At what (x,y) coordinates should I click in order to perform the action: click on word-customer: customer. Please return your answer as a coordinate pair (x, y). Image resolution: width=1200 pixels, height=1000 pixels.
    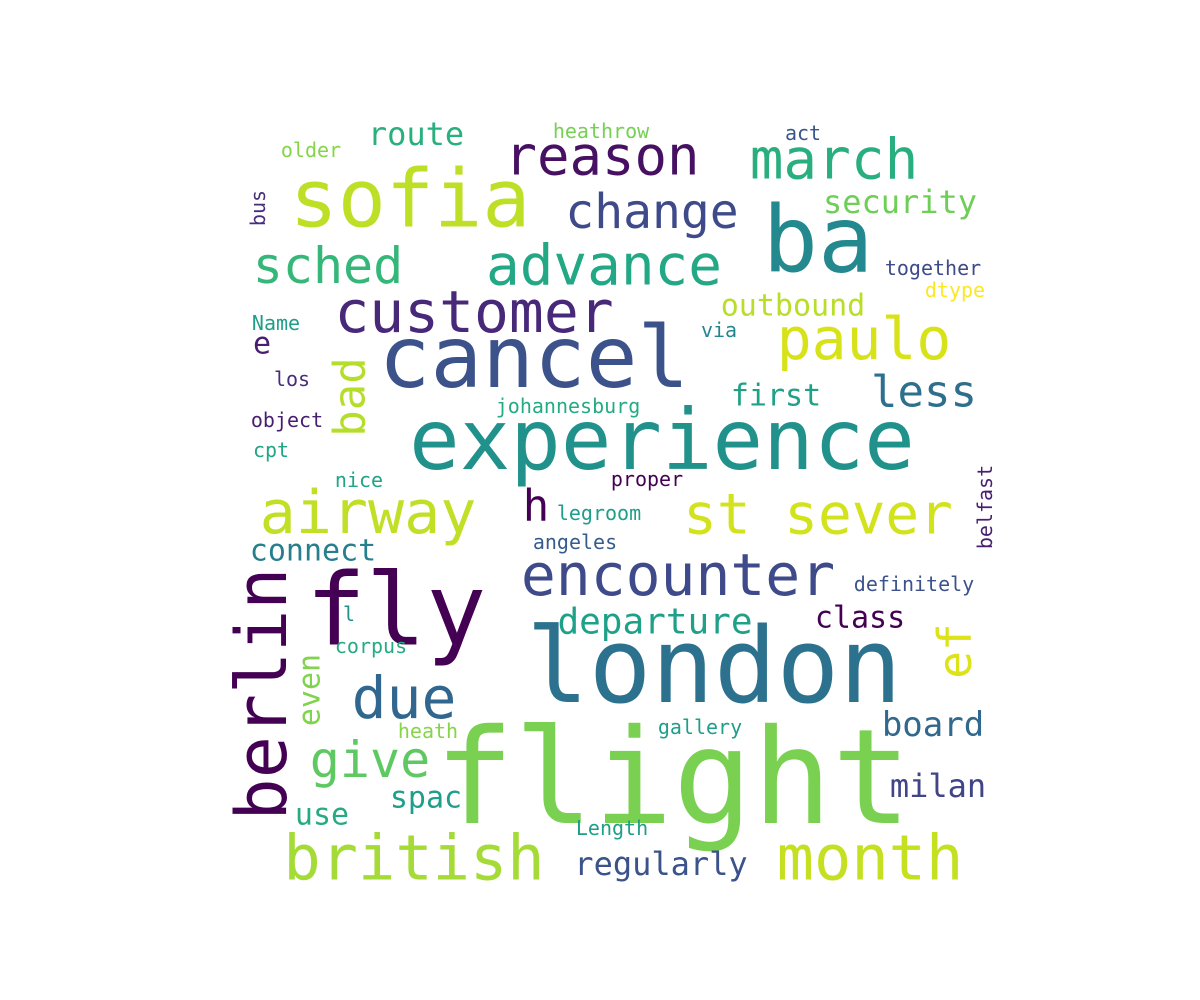
    Looking at the image, I should click on (473, 312).